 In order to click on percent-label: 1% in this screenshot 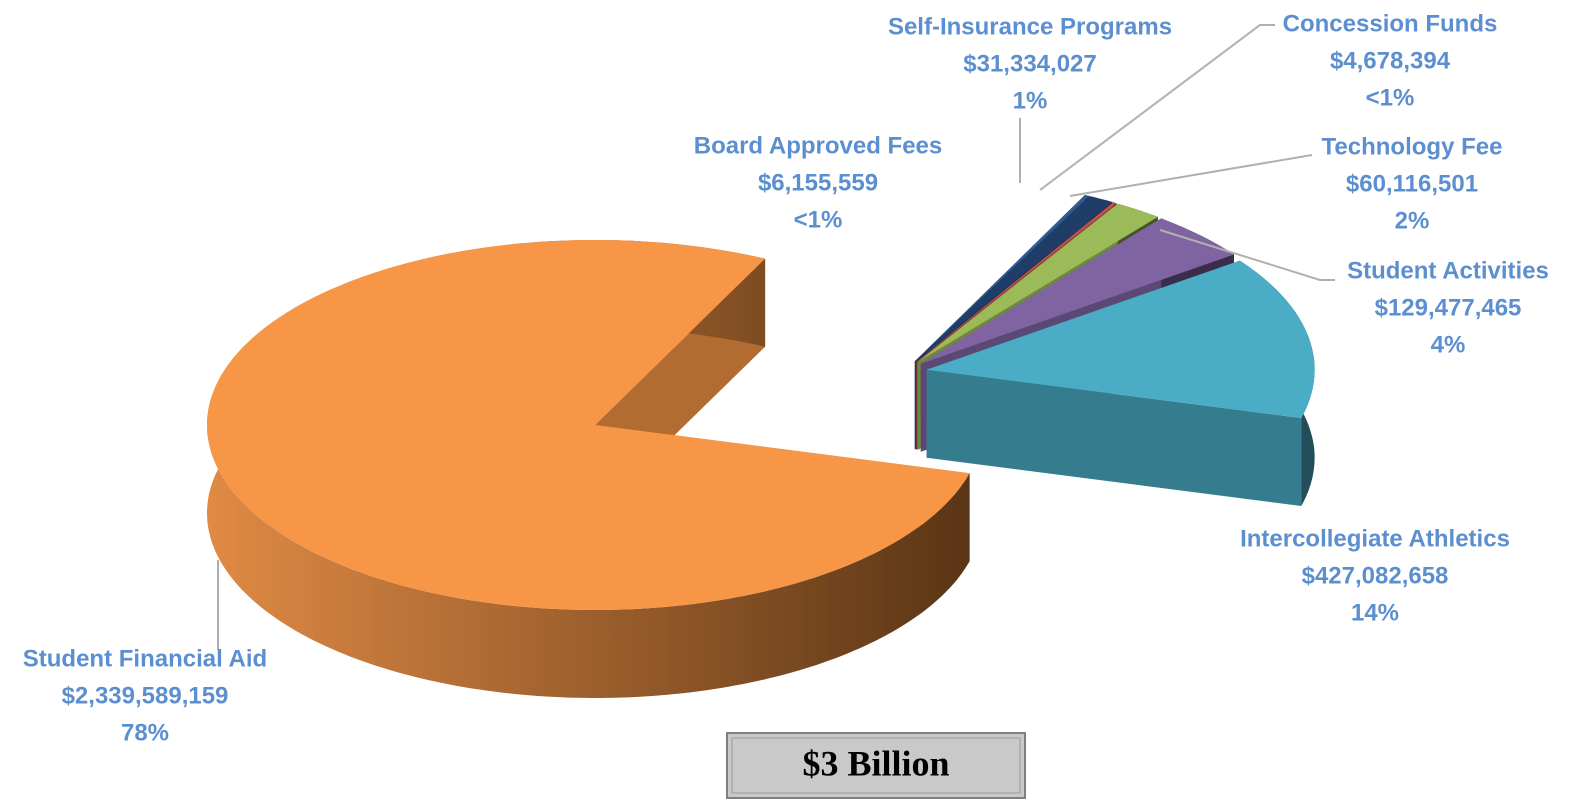, I will do `click(1030, 100)`.